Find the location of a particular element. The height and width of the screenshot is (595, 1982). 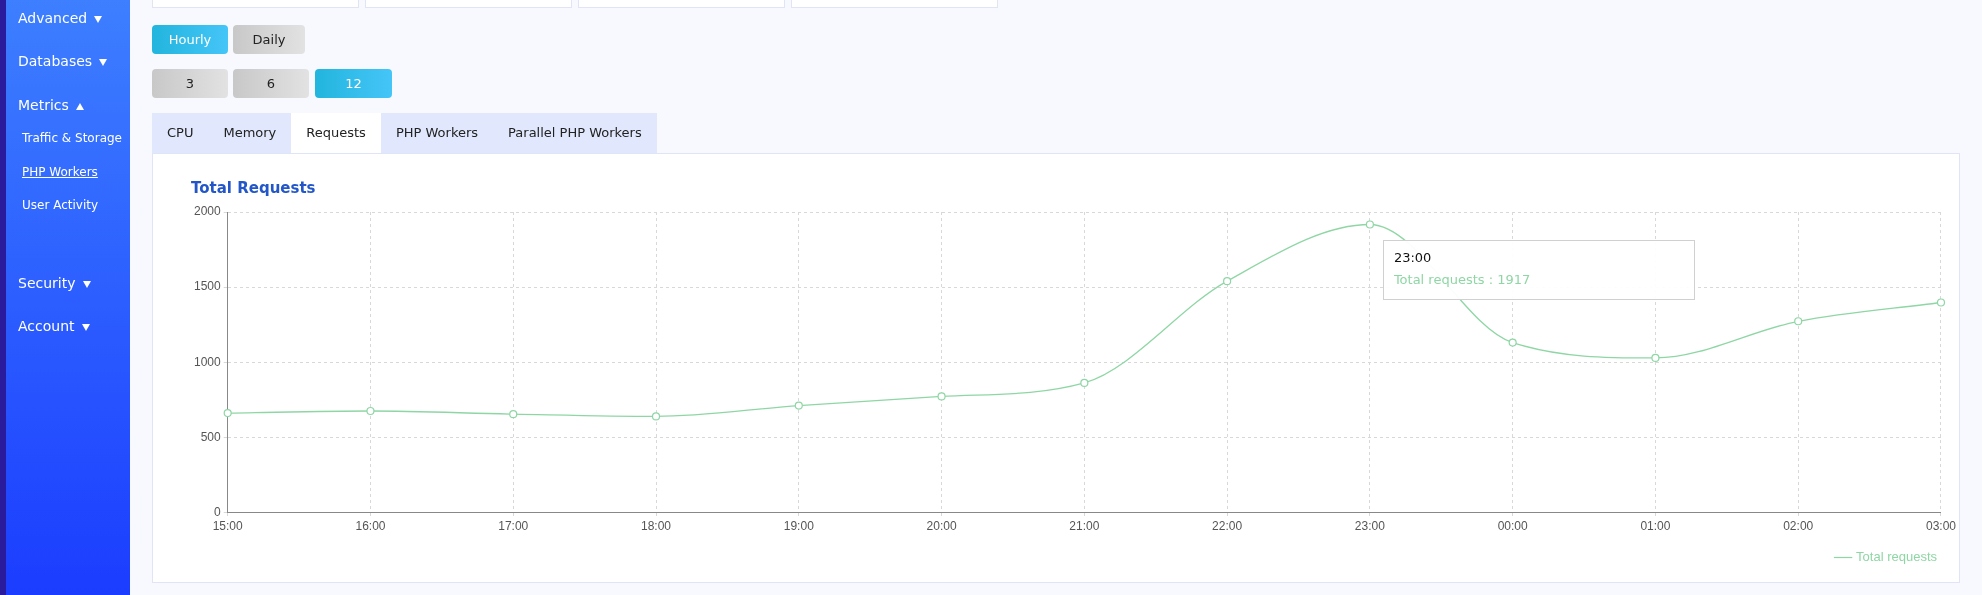

x-tick-label: 02:00 is located at coordinates (1798, 526).